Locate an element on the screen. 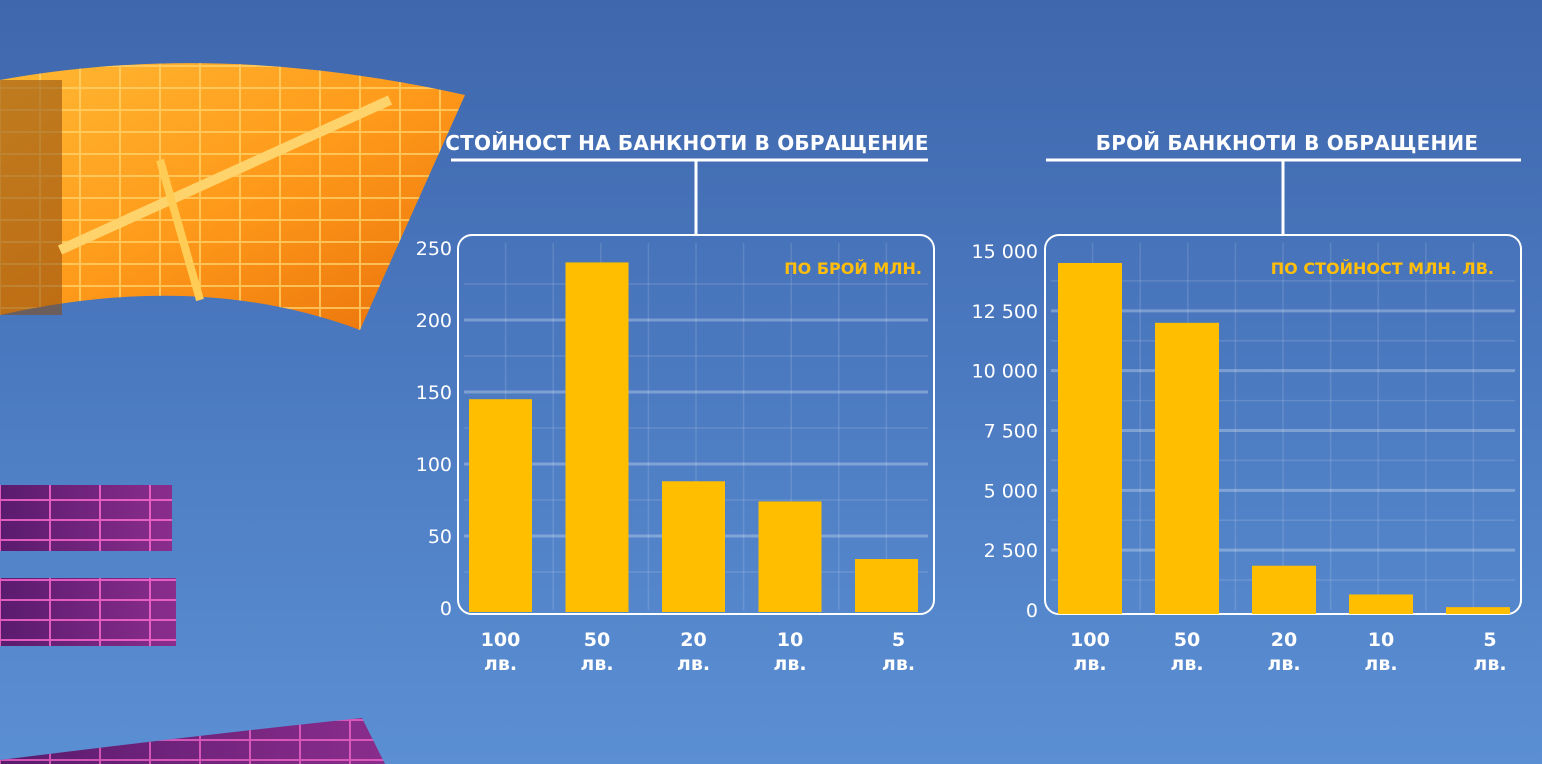  y-tick-label: 5 000 is located at coordinates (1011, 491).